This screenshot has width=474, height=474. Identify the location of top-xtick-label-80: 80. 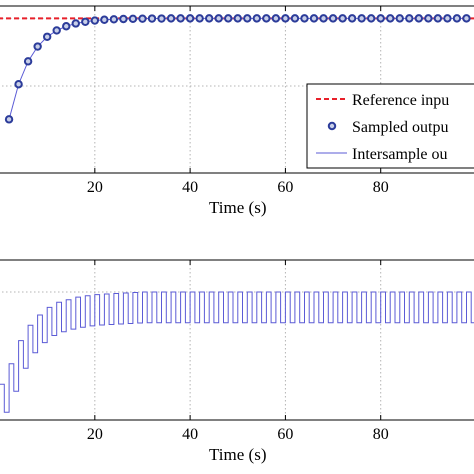
(381, 187).